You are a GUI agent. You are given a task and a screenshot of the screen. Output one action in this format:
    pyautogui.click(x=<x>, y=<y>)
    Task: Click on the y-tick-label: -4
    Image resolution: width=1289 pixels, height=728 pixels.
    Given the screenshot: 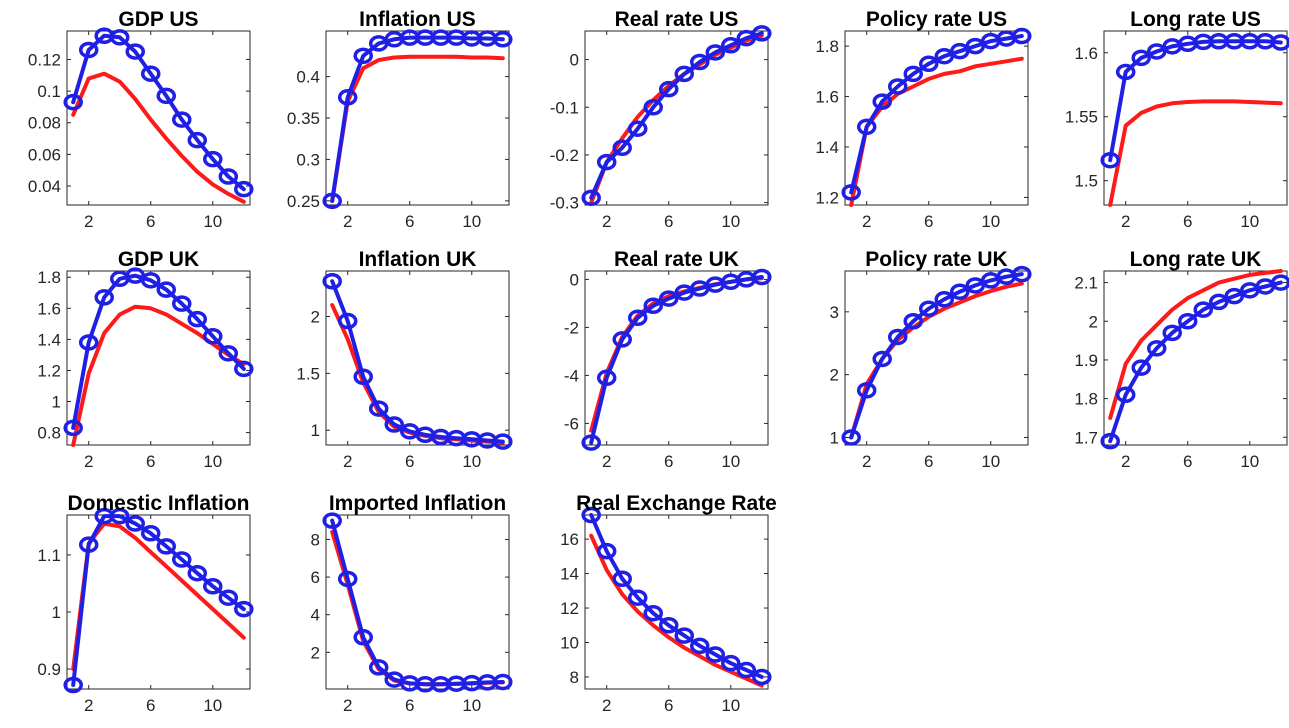 What is the action you would take?
    pyautogui.click(x=571, y=375)
    